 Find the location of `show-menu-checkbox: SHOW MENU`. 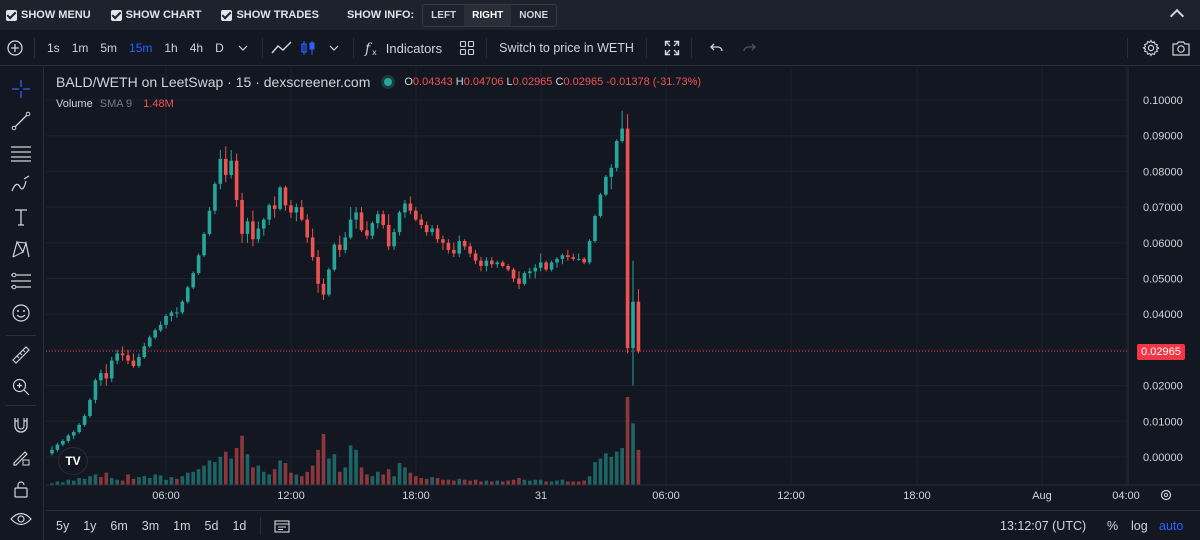

show-menu-checkbox: SHOW MENU is located at coordinates (48, 15).